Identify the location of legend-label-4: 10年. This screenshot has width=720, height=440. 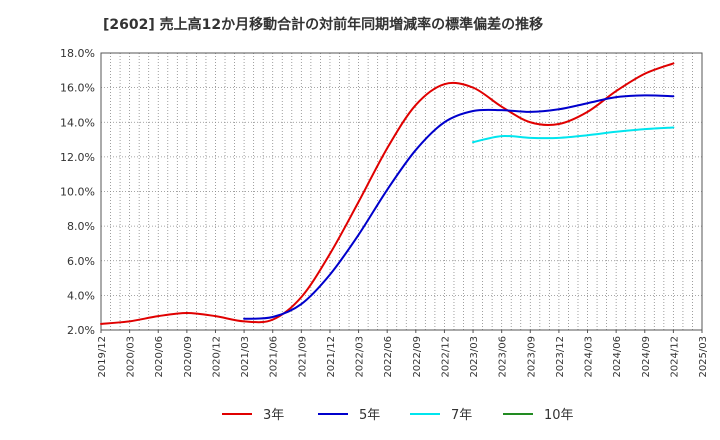
(559, 415).